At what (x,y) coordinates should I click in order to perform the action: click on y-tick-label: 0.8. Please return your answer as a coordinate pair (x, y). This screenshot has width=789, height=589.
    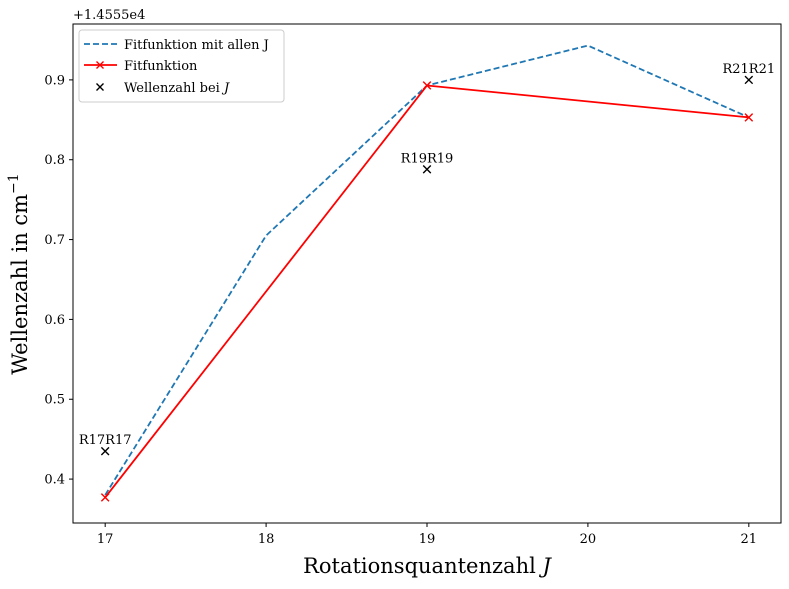
    Looking at the image, I should click on (54, 160).